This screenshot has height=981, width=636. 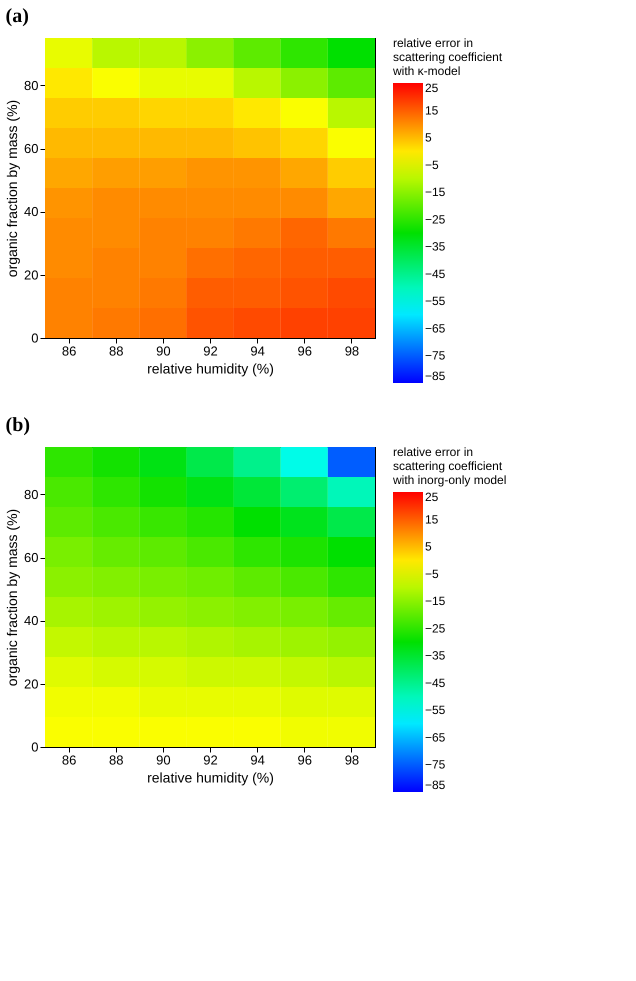 What do you see at coordinates (447, 57) in the screenshot?
I see `color-bar-title: relative error in scattering coefficient with κ-model` at bounding box center [447, 57].